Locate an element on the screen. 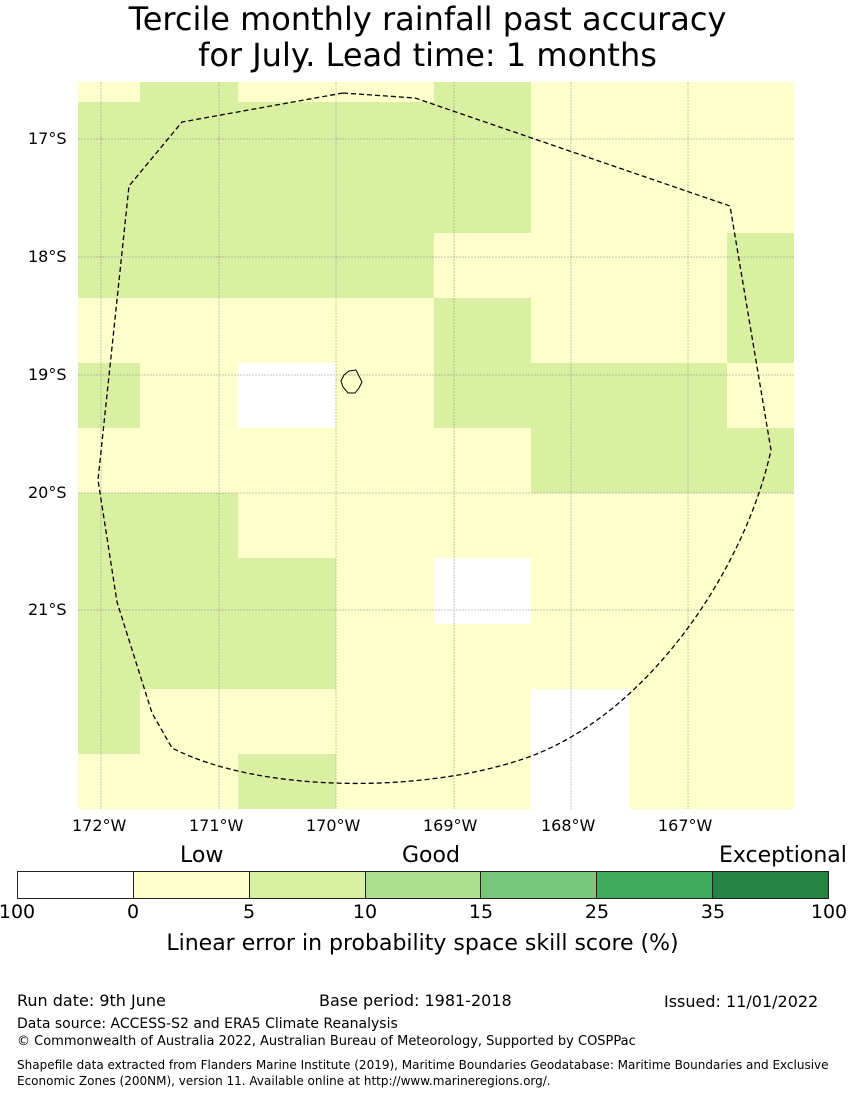 The height and width of the screenshot is (1095, 855). map-title-line2: for July. Lead time: 1 months is located at coordinates (427, 55).